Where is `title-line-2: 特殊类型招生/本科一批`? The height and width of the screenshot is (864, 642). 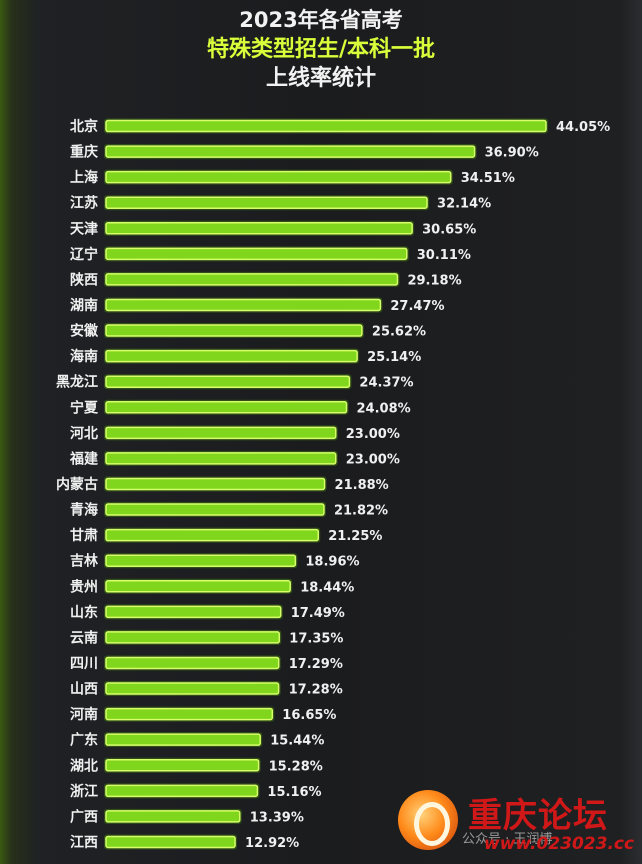
title-line-2: 特殊类型招生/本科一批 is located at coordinates (321, 49).